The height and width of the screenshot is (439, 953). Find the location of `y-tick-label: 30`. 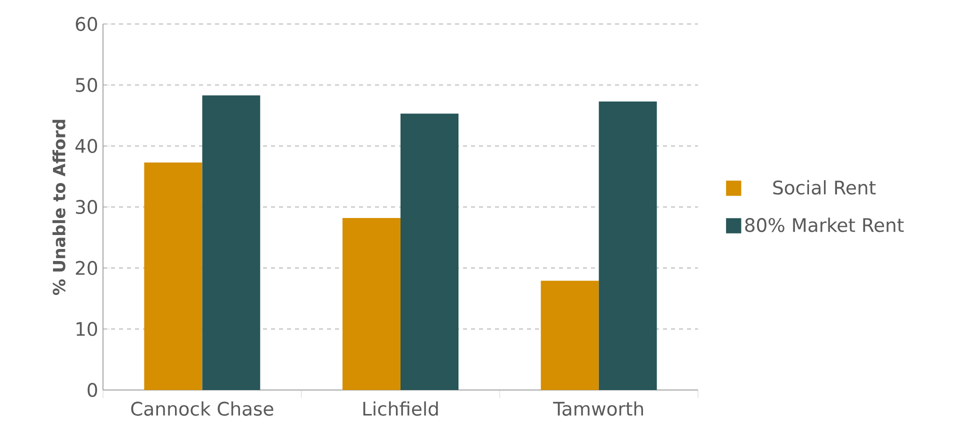

y-tick-label: 30 is located at coordinates (87, 207).